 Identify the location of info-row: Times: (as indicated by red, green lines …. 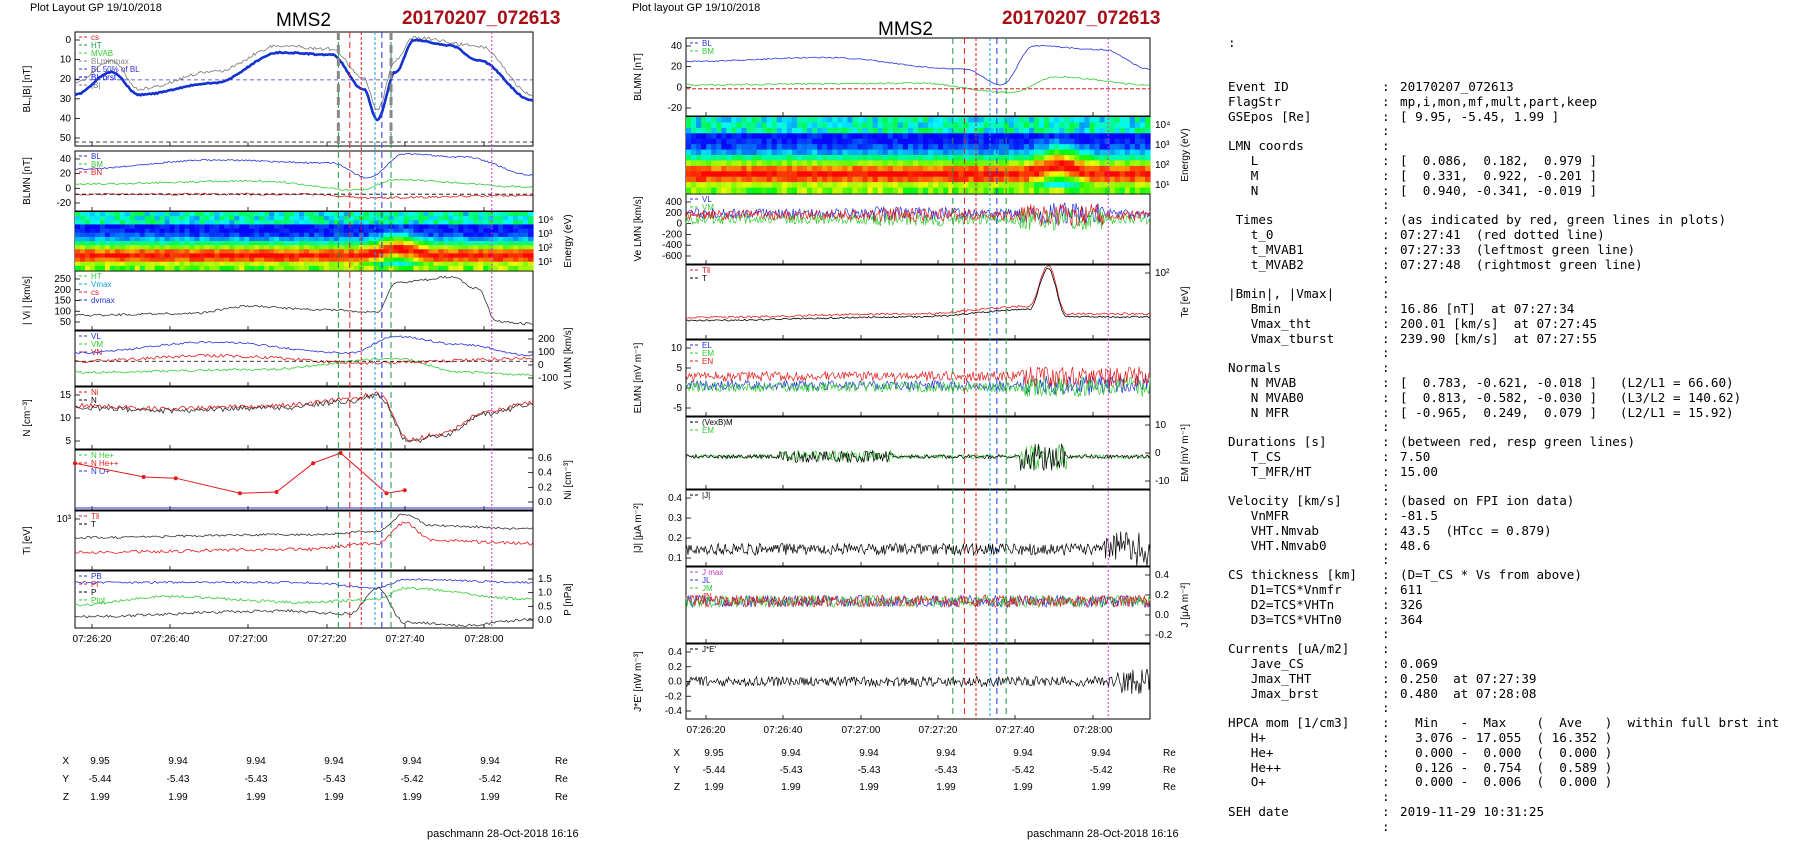
(1513, 220).